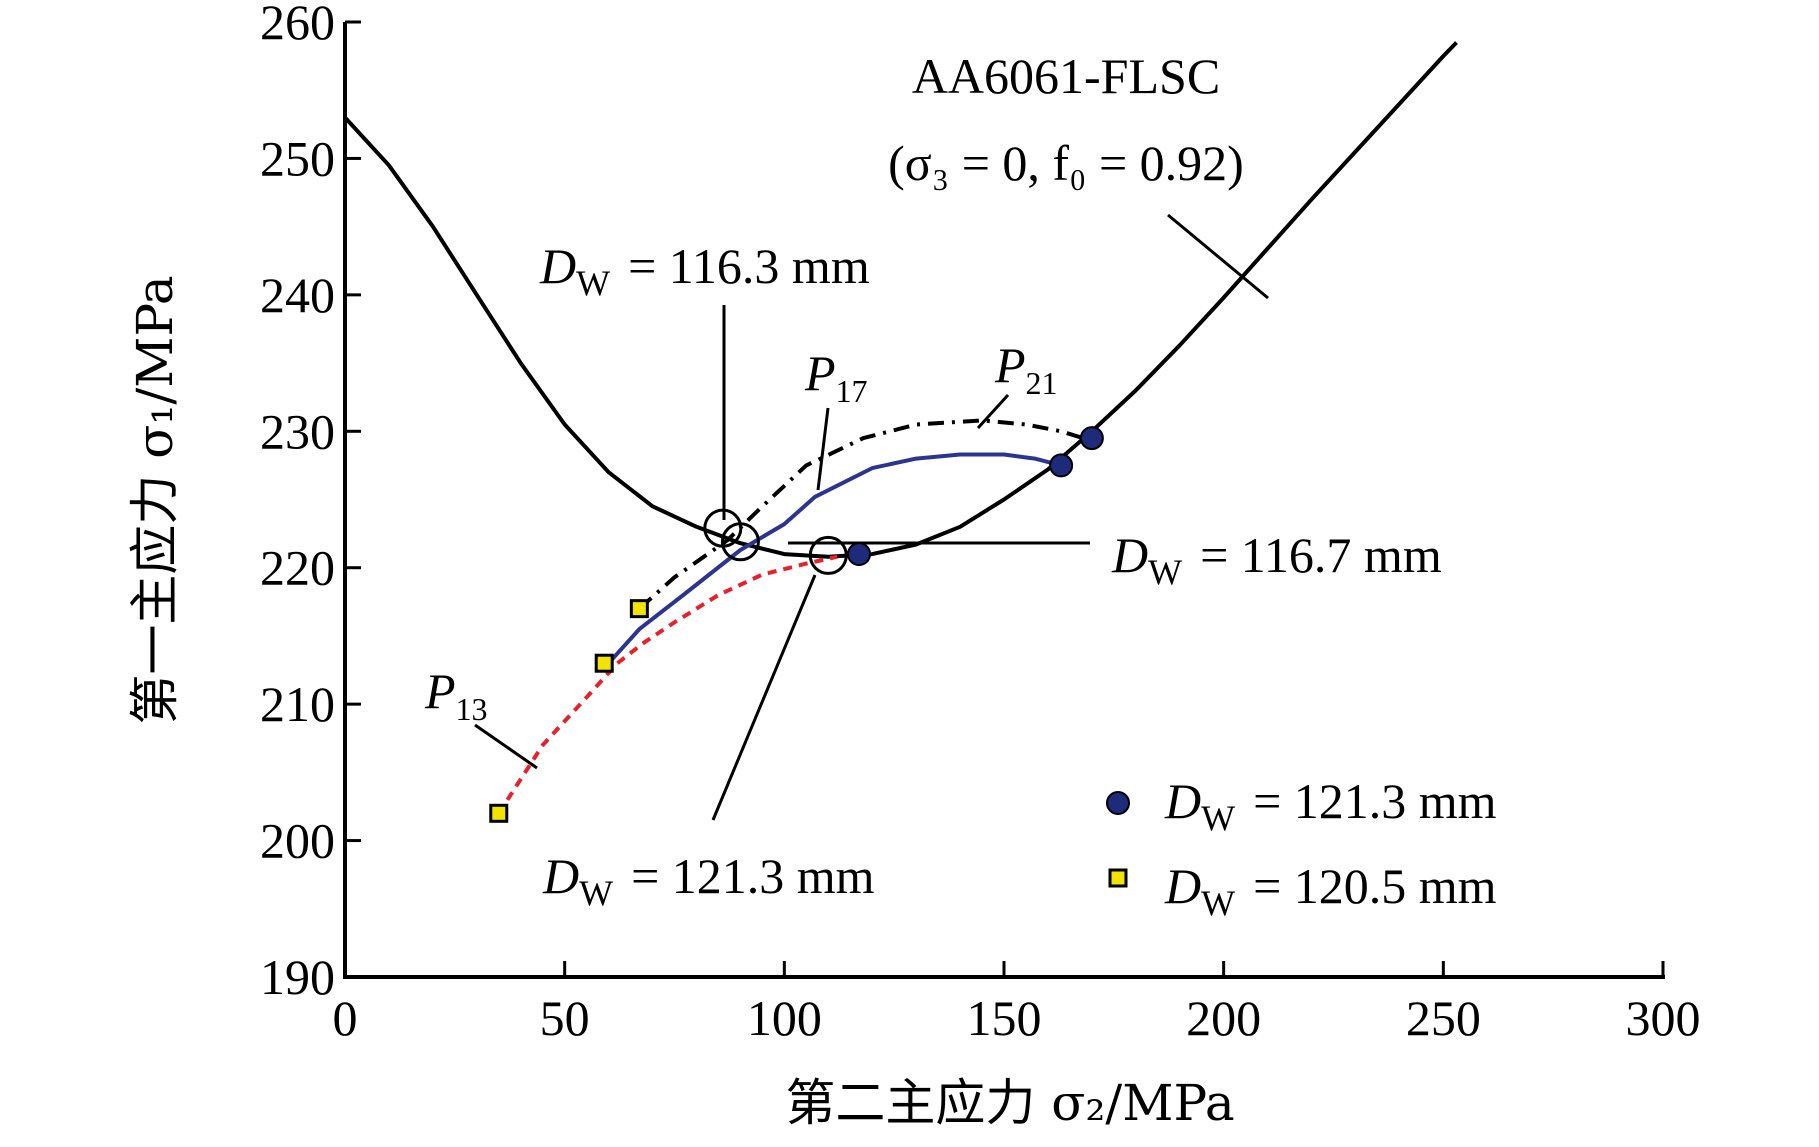 The width and height of the screenshot is (1819, 1147). Describe the element at coordinates (1223, 1018) in the screenshot. I see `x-tick-label: 200` at that location.